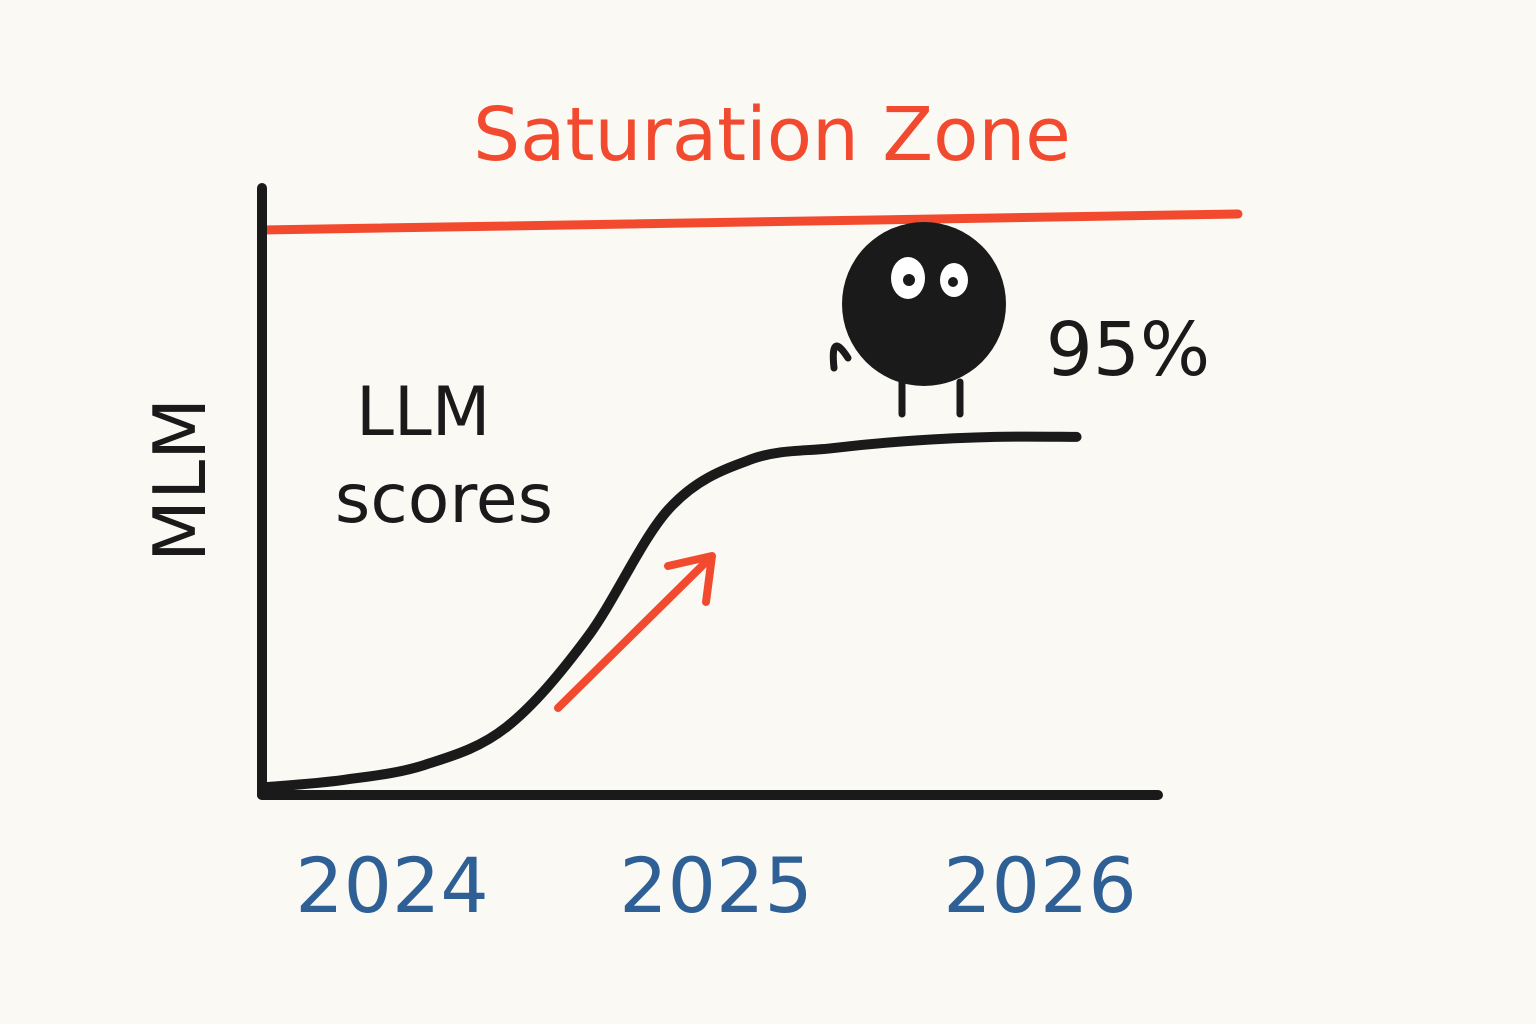 This screenshot has height=1024, width=1536. What do you see at coordinates (750, 222) in the screenshot?
I see `saturation-line` at bounding box center [750, 222].